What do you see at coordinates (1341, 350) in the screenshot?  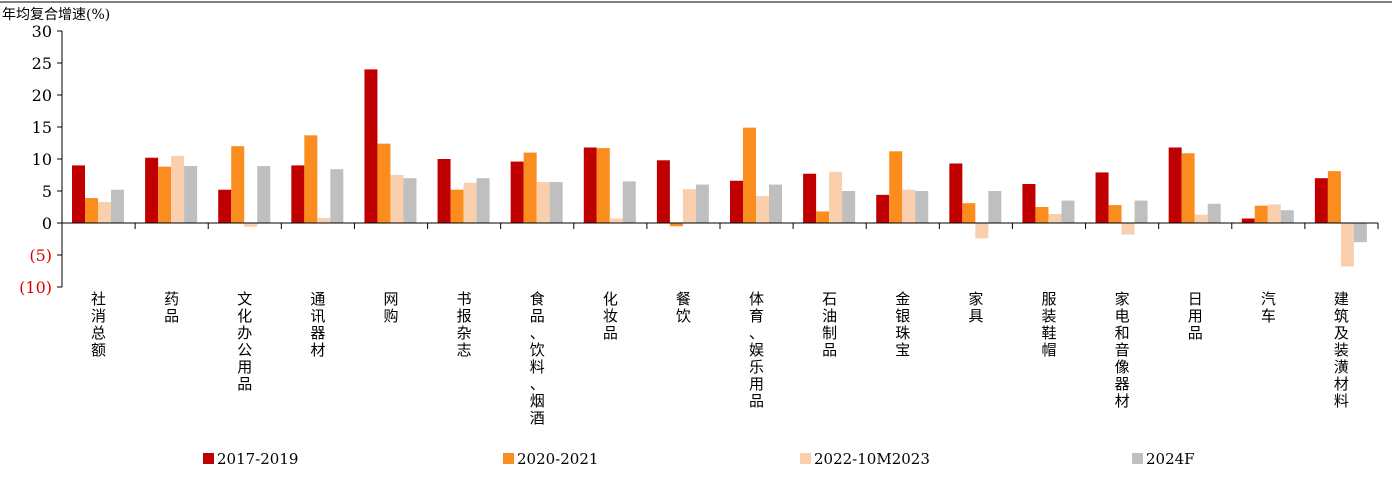 I see `x-category-label: 建筑及装潢材料` at bounding box center [1341, 350].